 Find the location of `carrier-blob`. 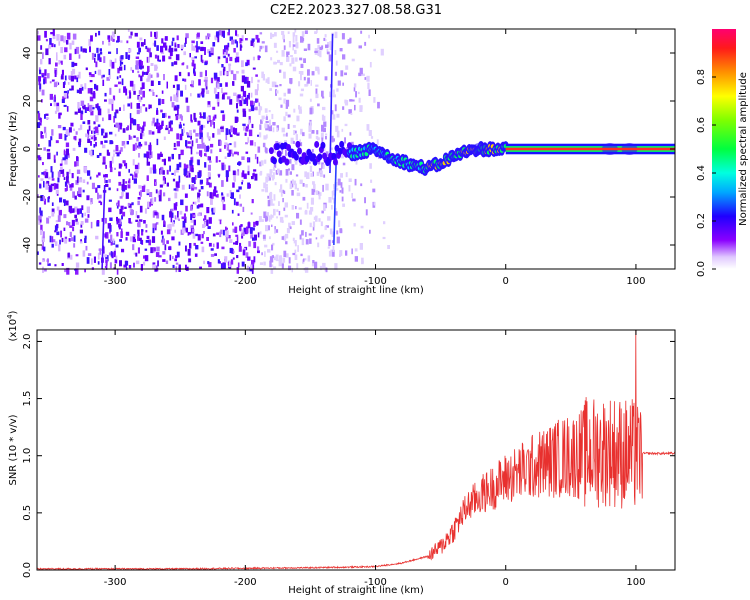

carrier-blob is located at coordinates (299, 151).